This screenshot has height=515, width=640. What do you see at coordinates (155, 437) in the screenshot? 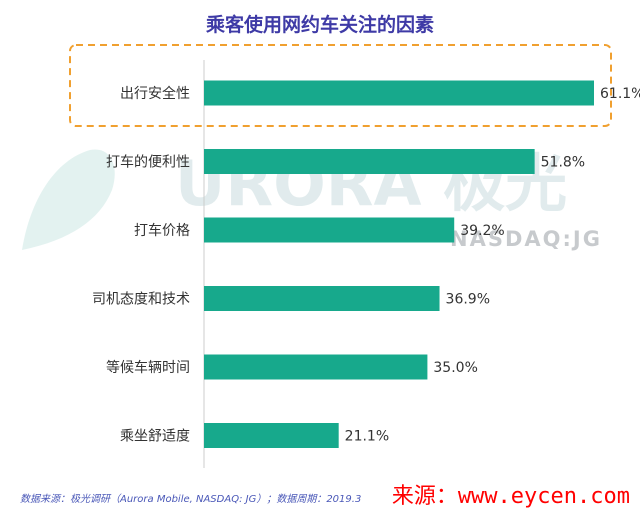
I see `category-label: 乘坐舒适度` at bounding box center [155, 437].